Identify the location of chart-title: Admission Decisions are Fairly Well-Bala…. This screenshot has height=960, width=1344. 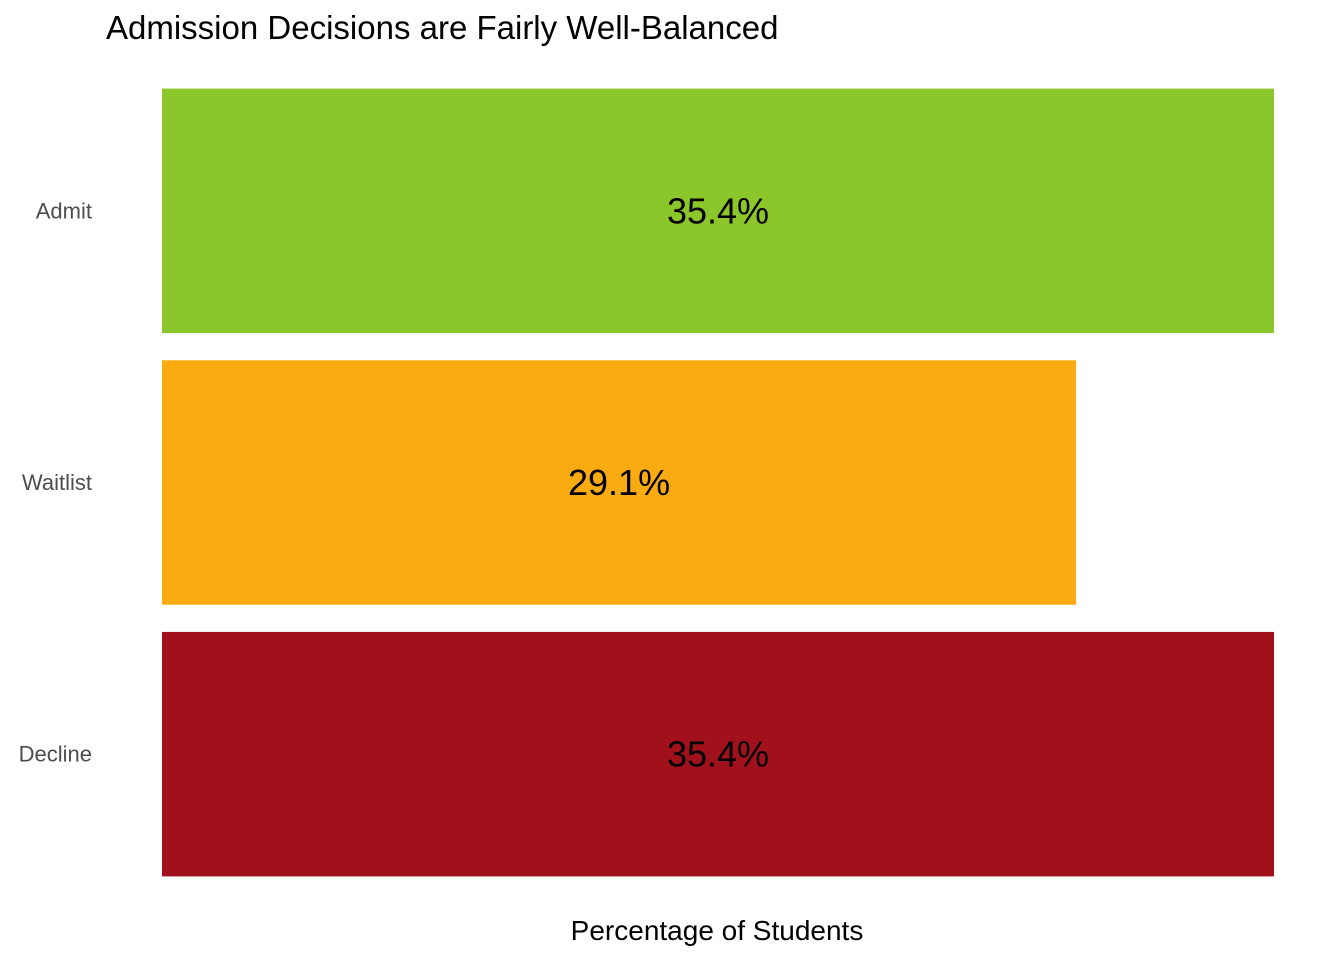
(442, 27).